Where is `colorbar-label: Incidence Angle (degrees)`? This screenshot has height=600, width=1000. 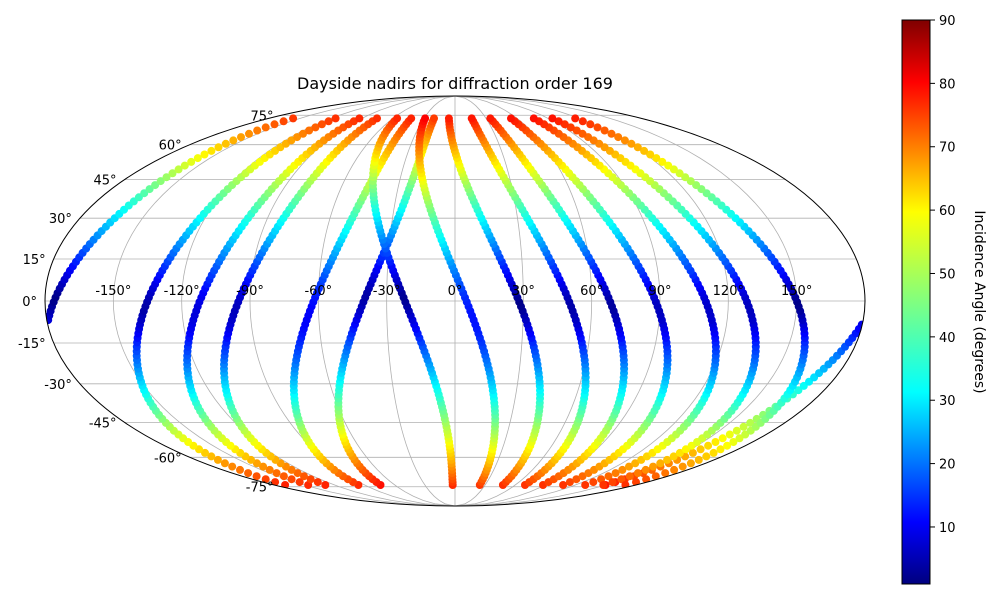
colorbar-label: Incidence Angle (degrees) is located at coordinates (979, 301).